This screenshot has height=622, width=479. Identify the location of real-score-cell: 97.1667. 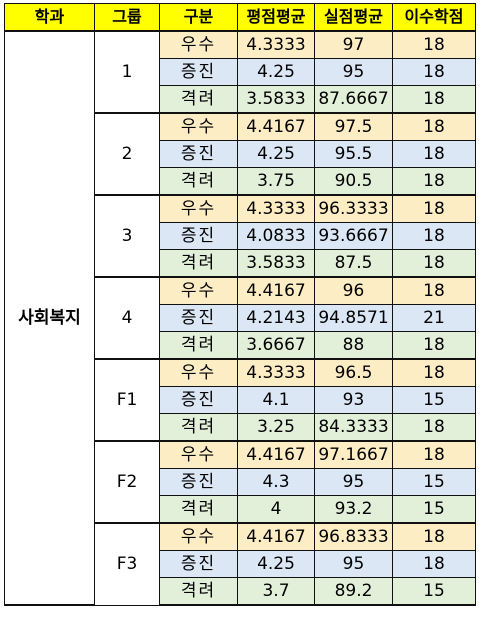
(353, 454).